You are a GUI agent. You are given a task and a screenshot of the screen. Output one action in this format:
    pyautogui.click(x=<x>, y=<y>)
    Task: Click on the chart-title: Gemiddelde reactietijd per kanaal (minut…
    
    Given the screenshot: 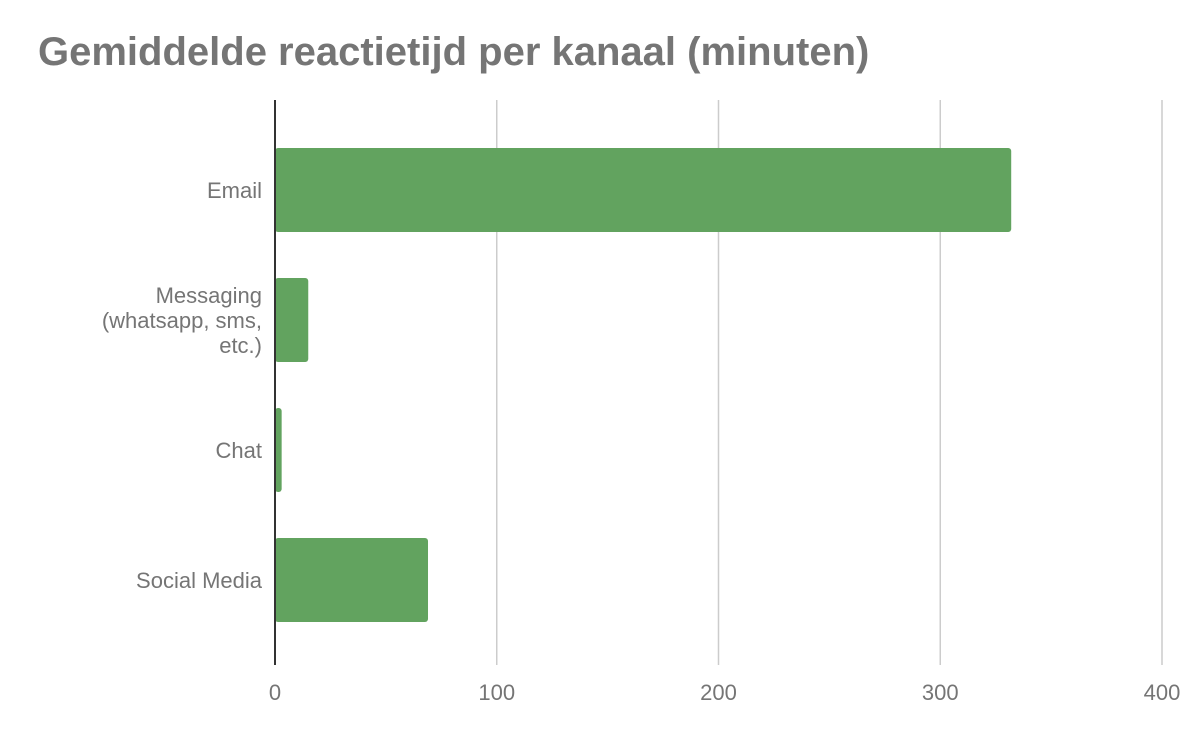 What is the action you would take?
    pyautogui.click(x=454, y=52)
    